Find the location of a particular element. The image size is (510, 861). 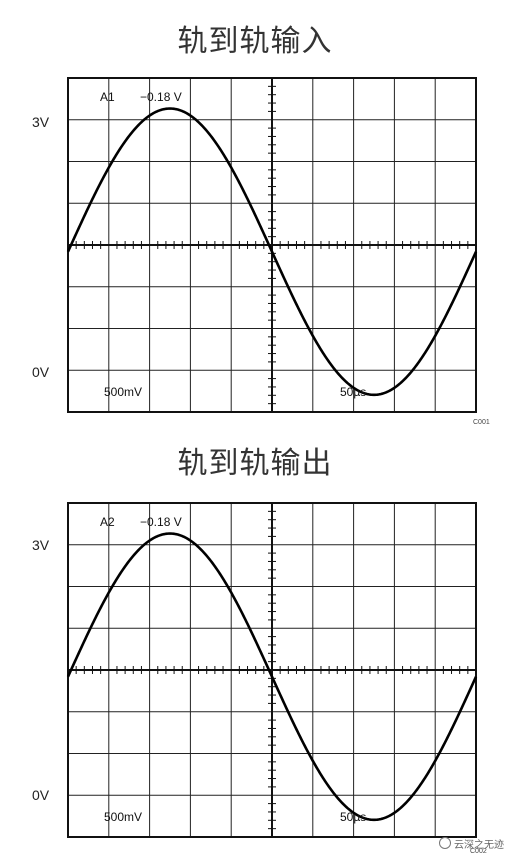

watermark: 云深之无迹 is located at coordinates (471, 843).